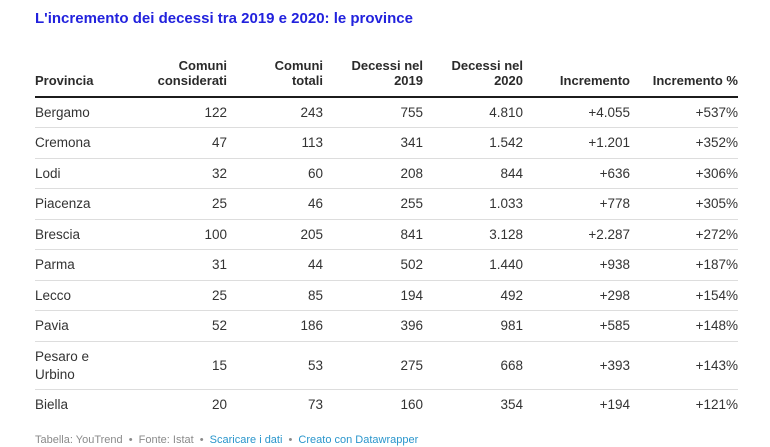  Describe the element at coordinates (75, 265) in the screenshot. I see `province-cell: Parma` at that location.